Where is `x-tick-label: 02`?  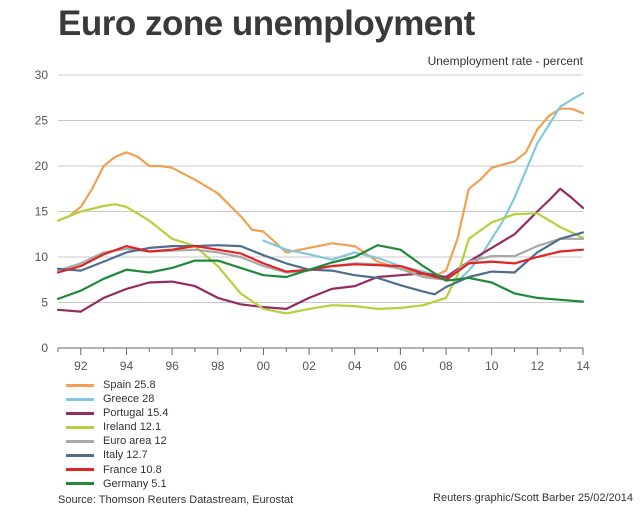 x-tick-label: 02 is located at coordinates (309, 366).